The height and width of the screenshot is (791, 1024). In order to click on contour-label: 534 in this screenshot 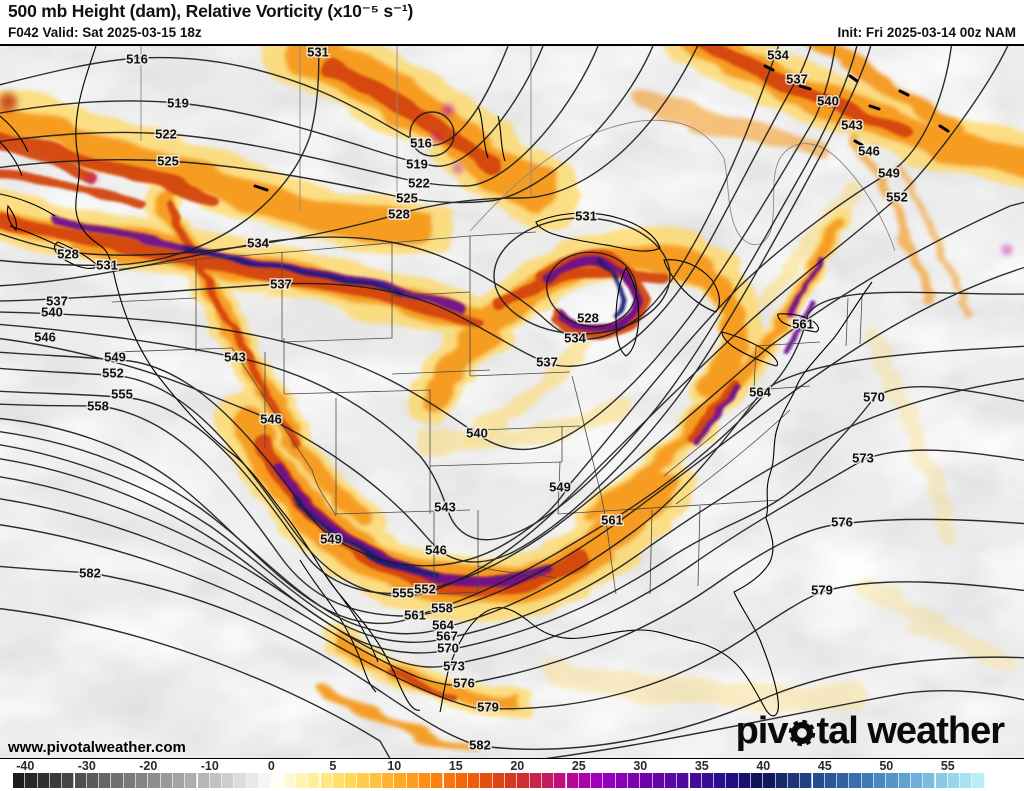, I will do `click(778, 55)`.